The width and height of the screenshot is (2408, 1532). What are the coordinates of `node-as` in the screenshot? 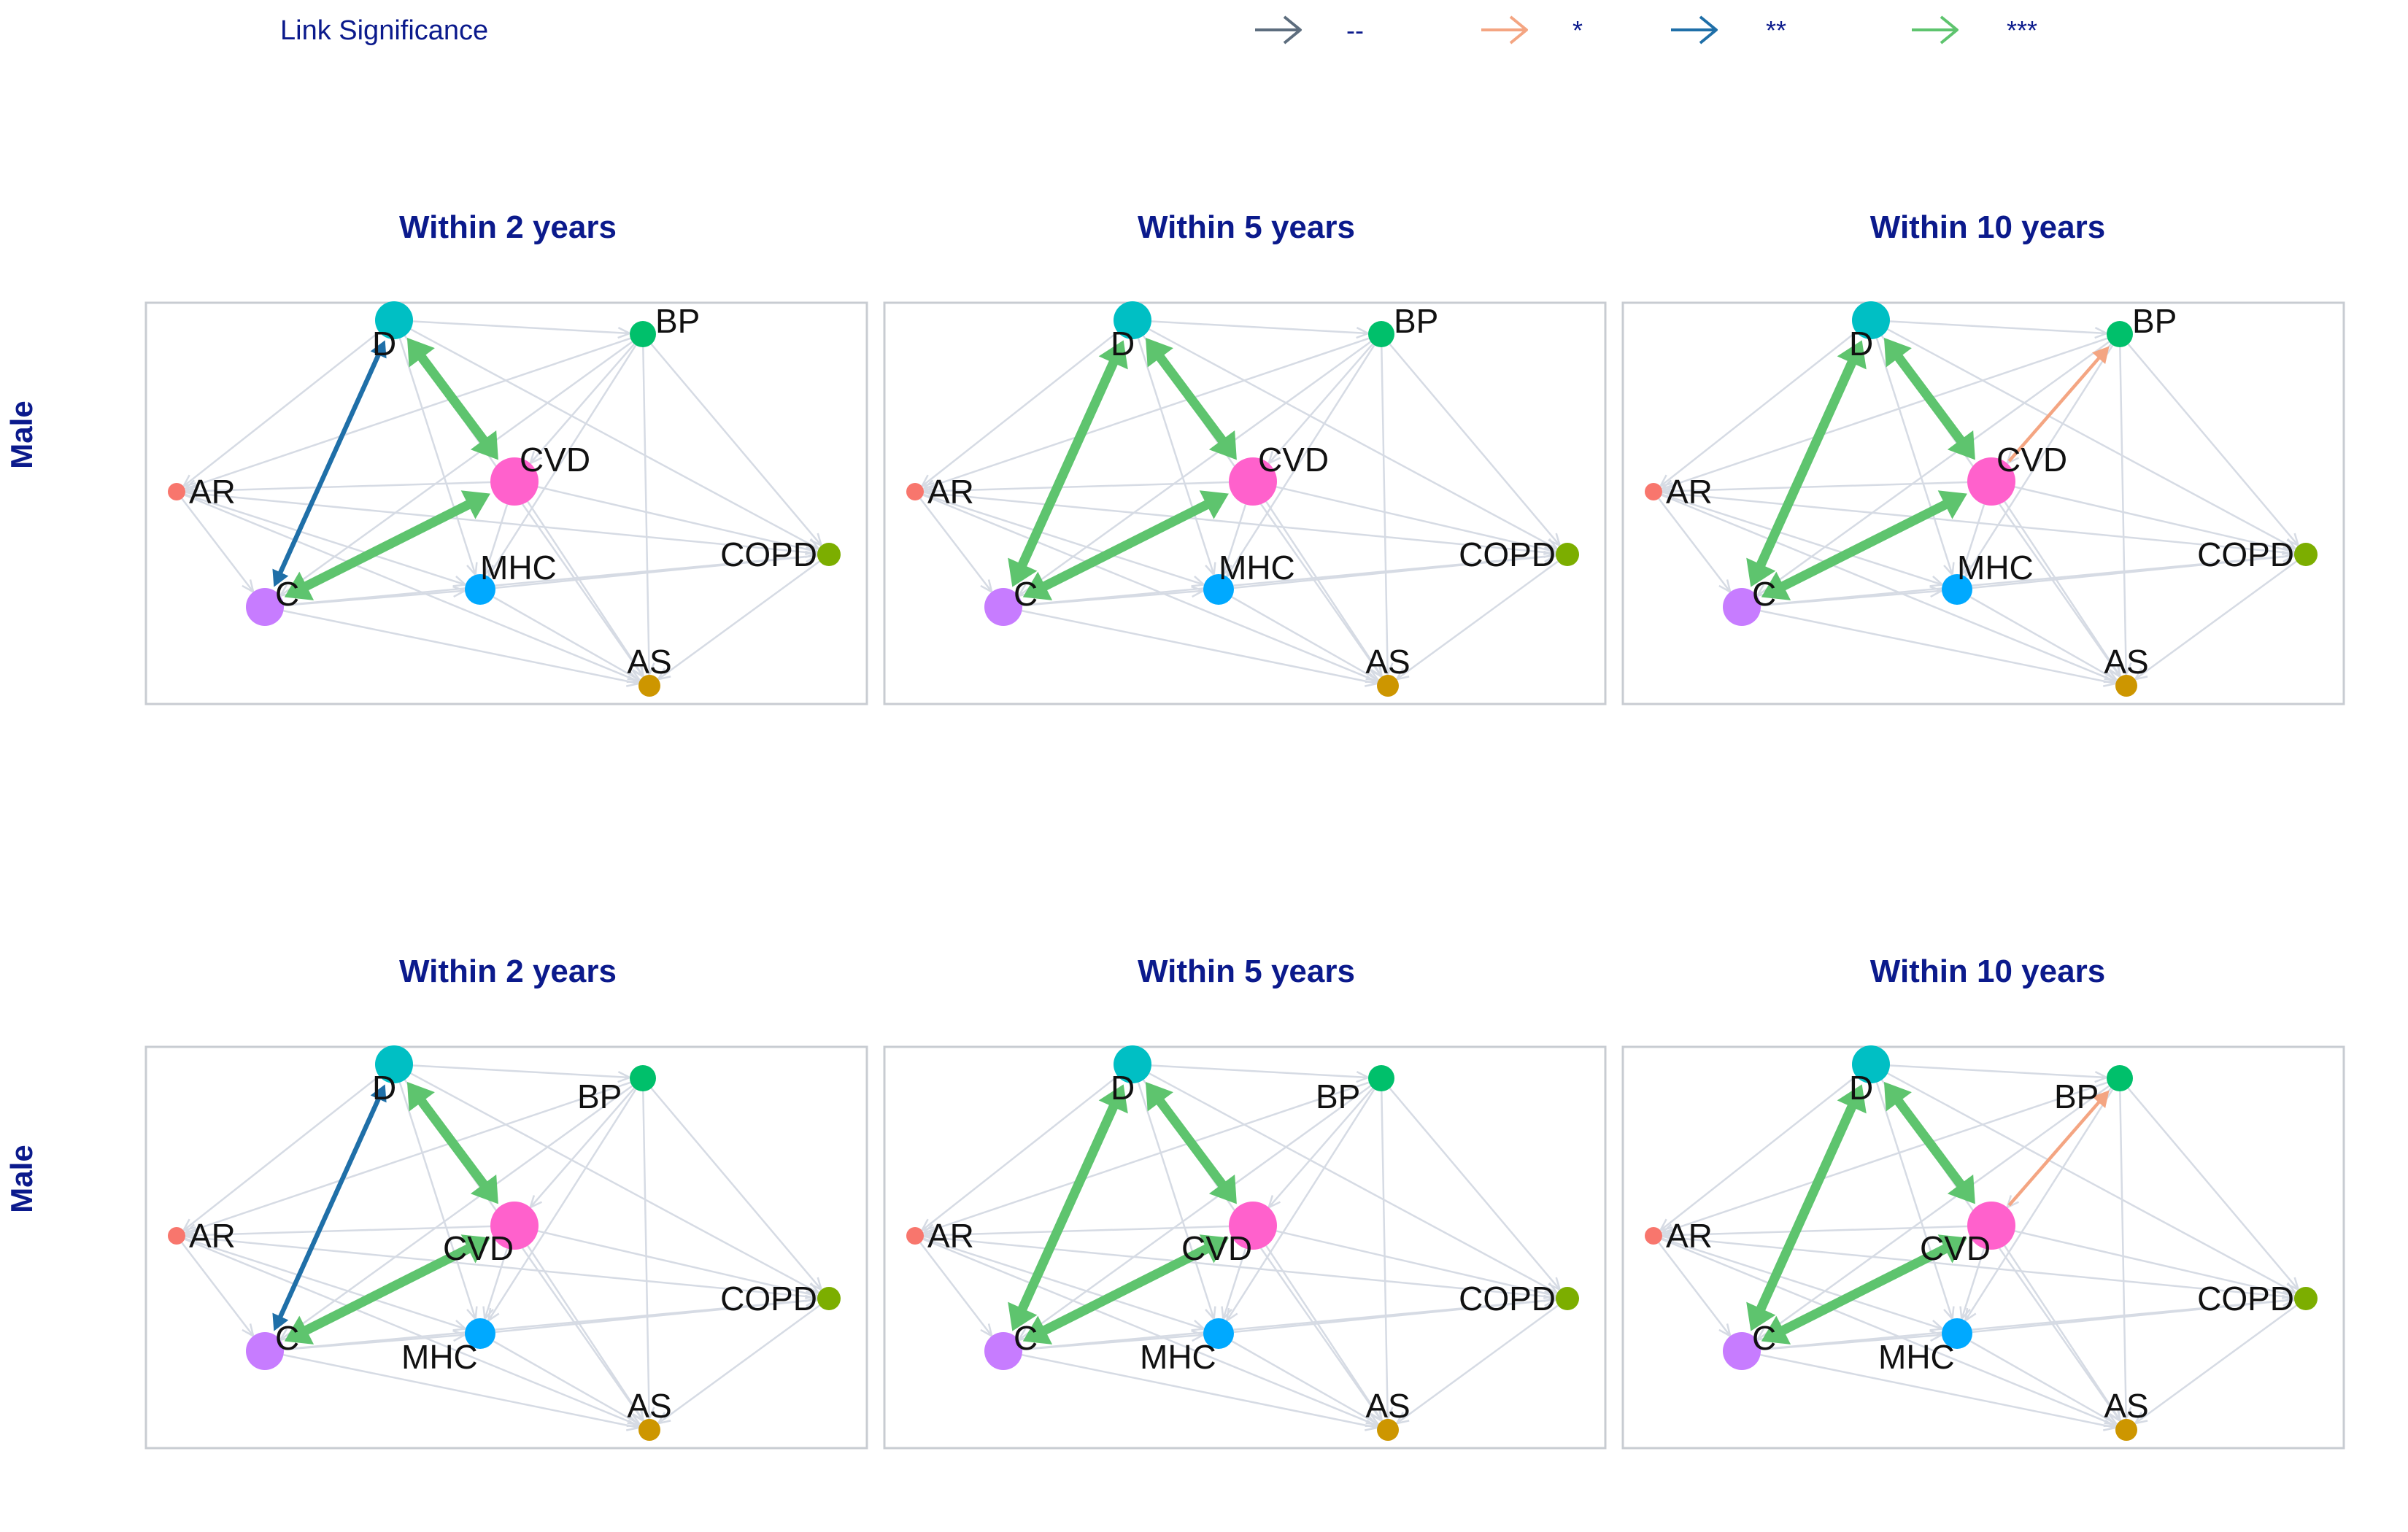 It's located at (1388, 1430).